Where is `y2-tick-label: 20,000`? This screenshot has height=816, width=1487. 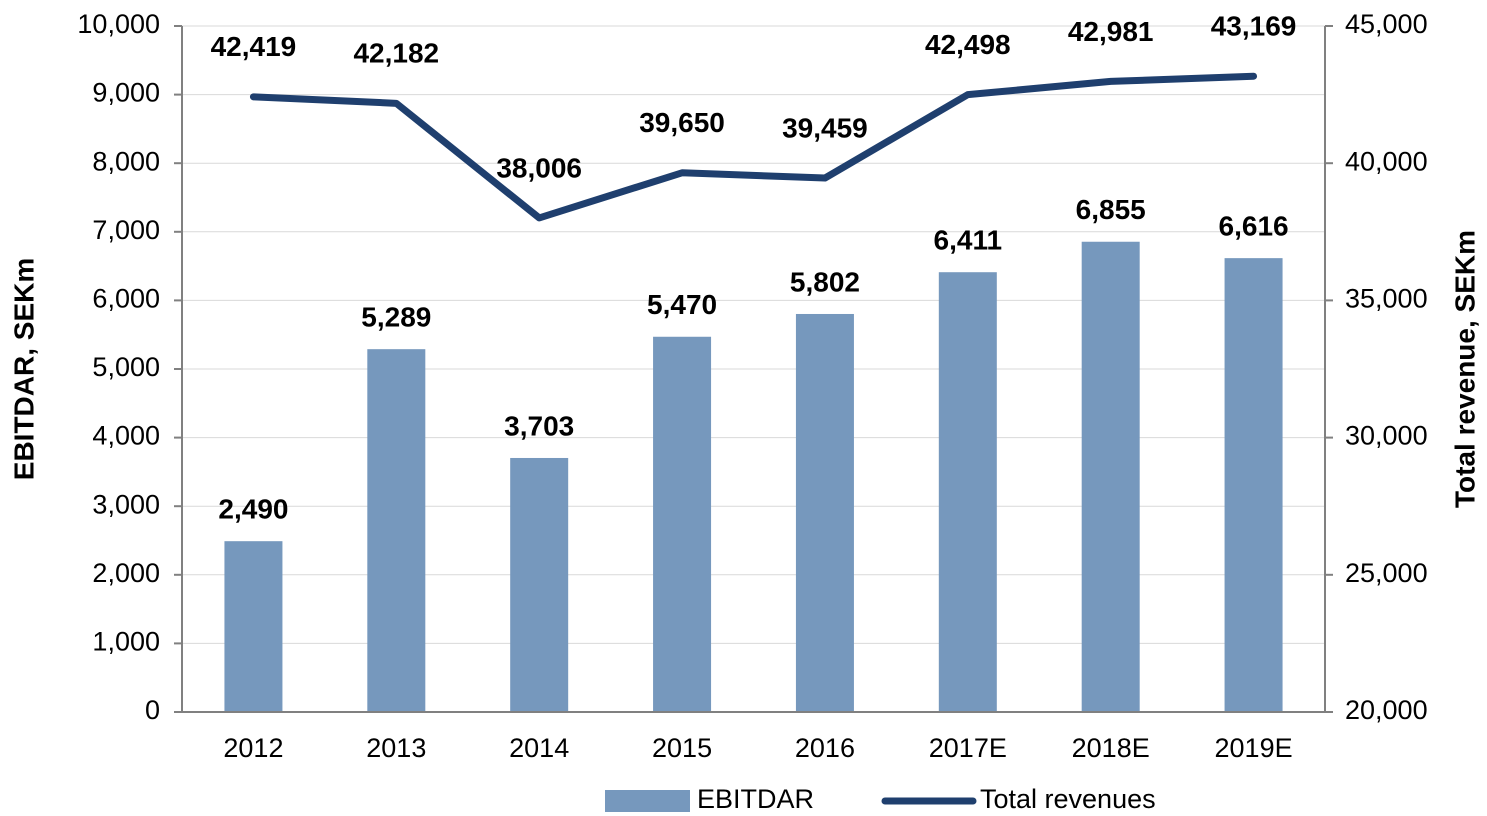 y2-tick-label: 20,000 is located at coordinates (1386, 710).